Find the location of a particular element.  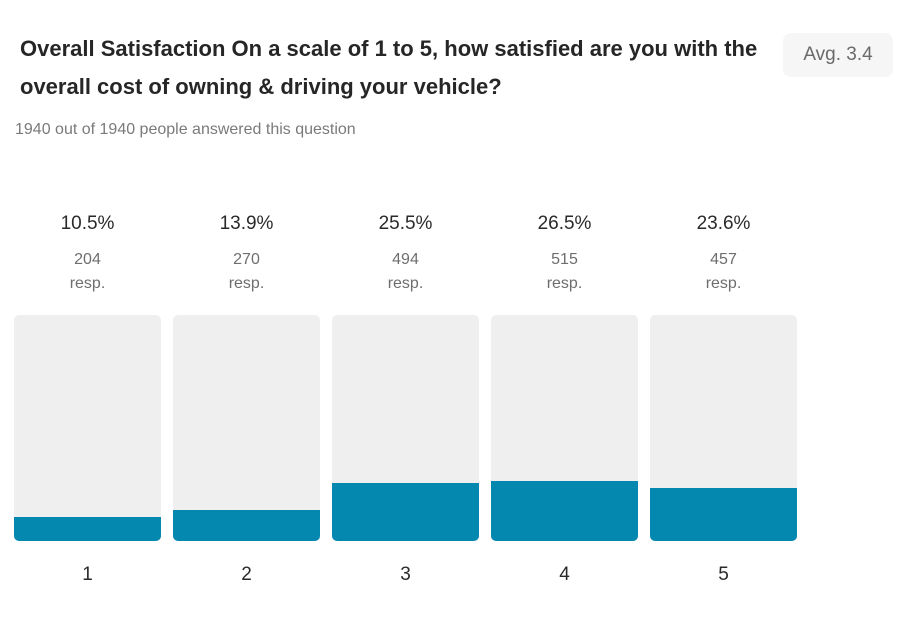

bar-category-label: 5 is located at coordinates (723, 574).